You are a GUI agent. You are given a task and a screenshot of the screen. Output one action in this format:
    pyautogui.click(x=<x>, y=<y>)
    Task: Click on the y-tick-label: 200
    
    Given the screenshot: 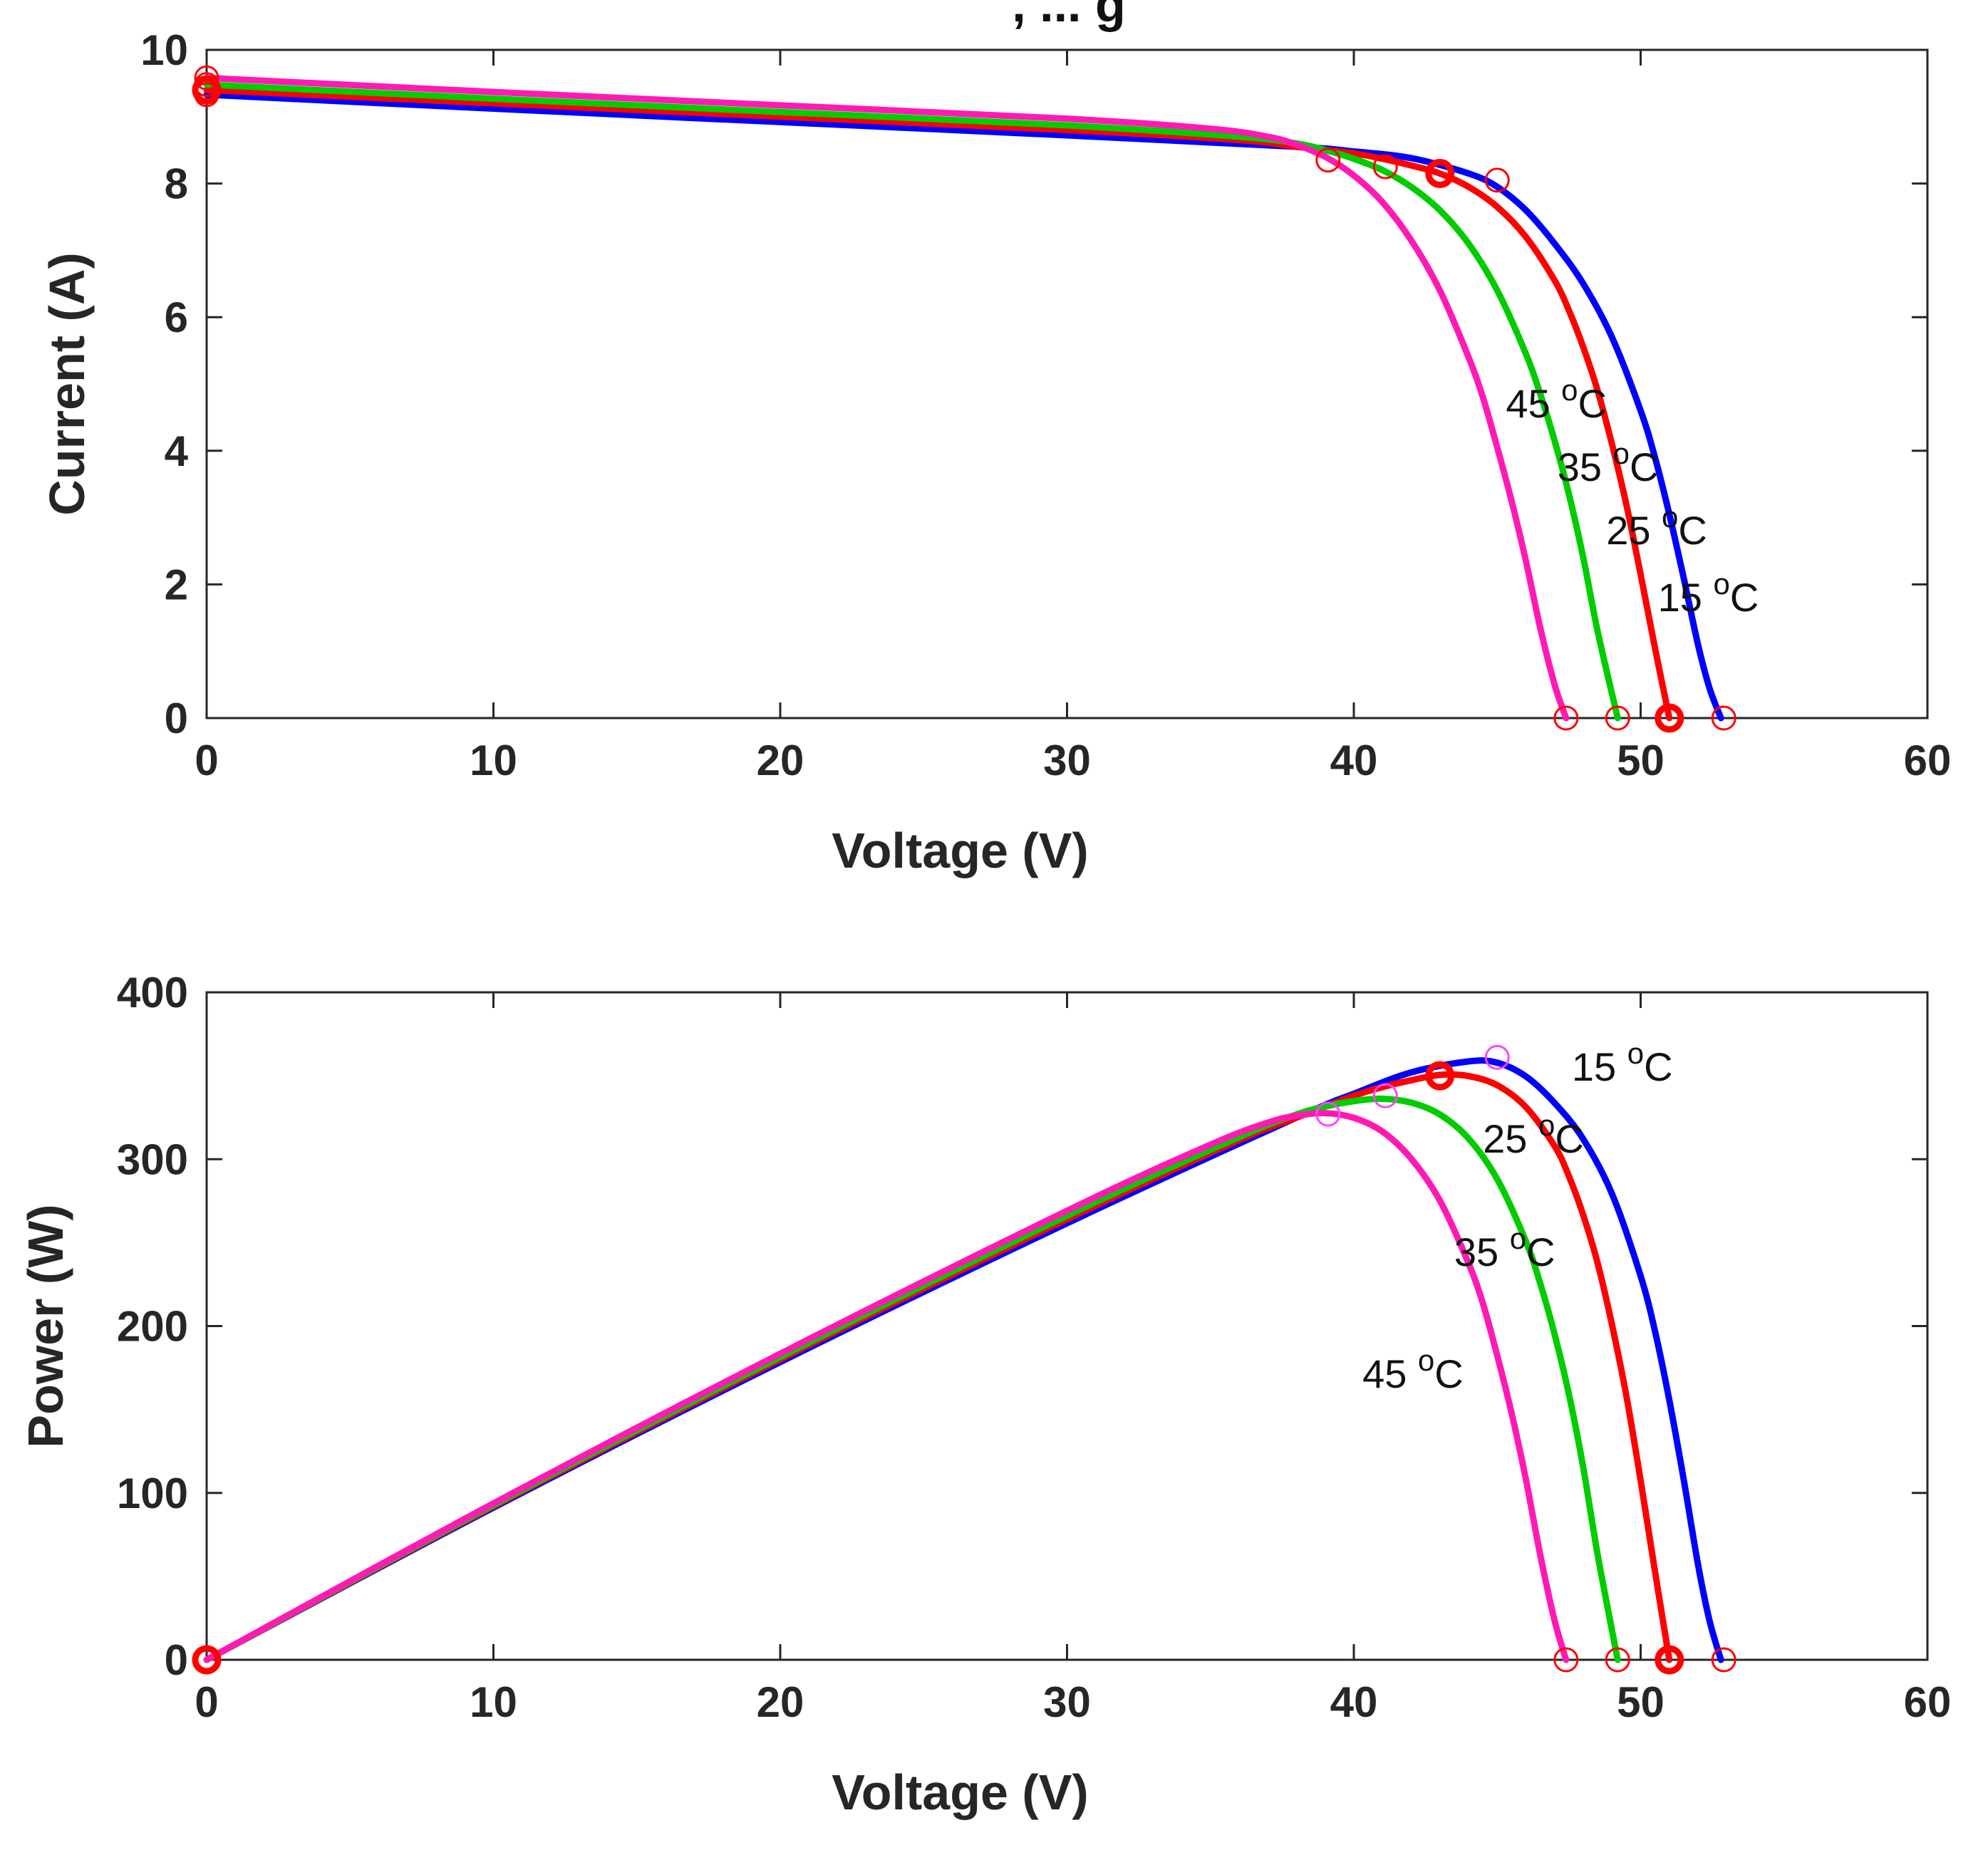 What is the action you would take?
    pyautogui.click(x=152, y=1327)
    